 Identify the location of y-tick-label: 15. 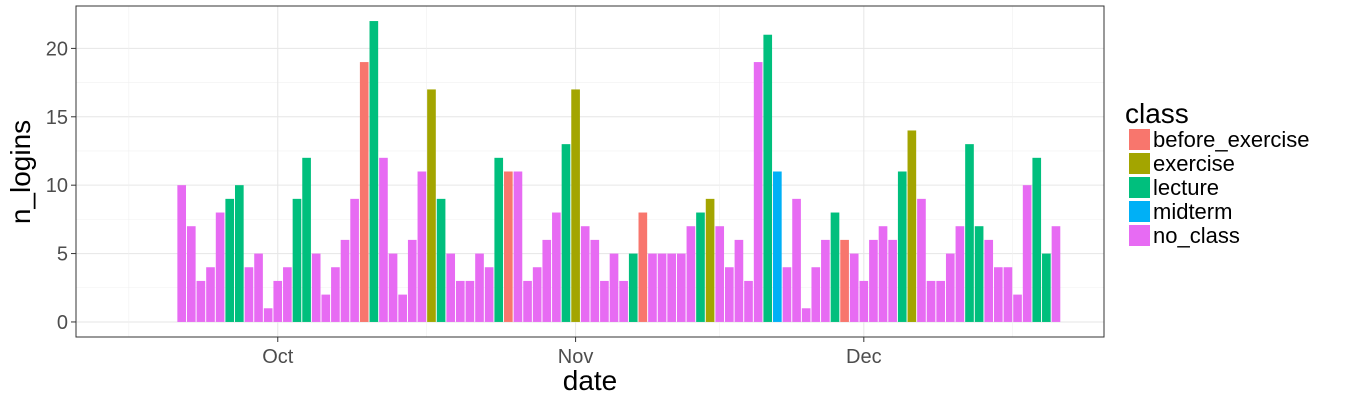
(57, 118).